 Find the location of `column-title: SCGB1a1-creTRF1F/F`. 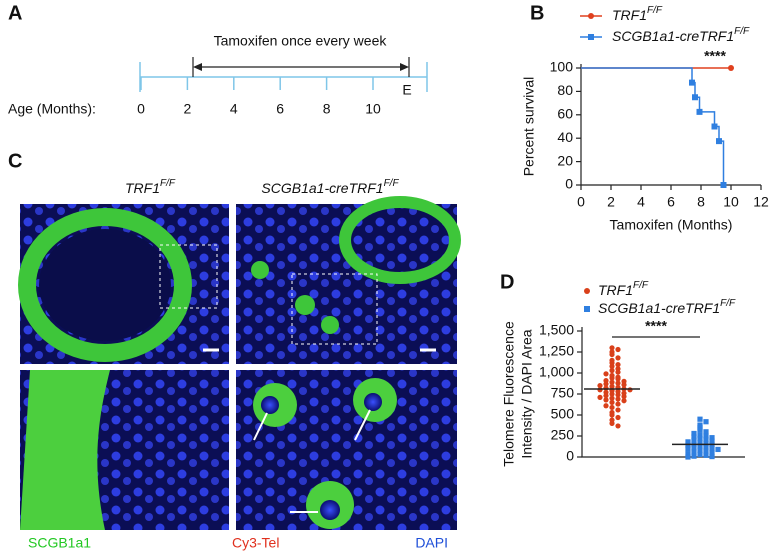

column-title: SCGB1a1-creTRF1F/F is located at coordinates (330, 187).